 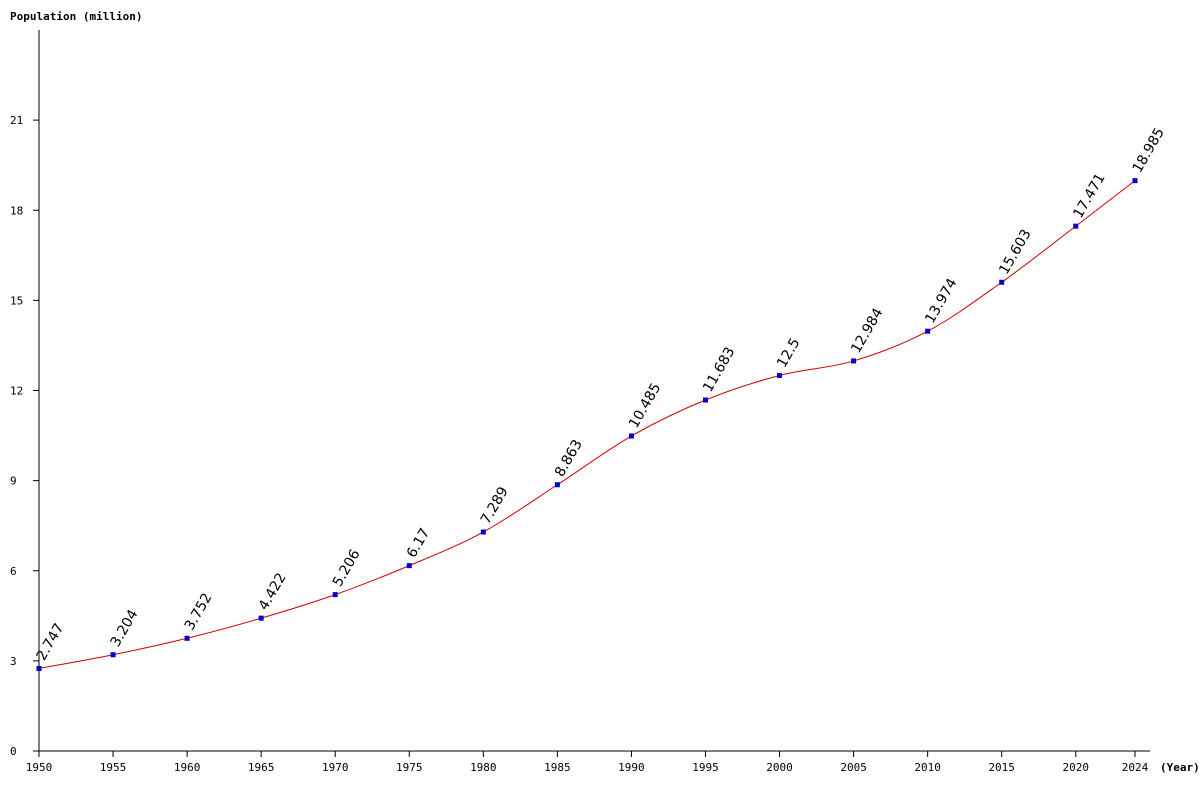 I want to click on data-label: 3.752, so click(x=199, y=612).